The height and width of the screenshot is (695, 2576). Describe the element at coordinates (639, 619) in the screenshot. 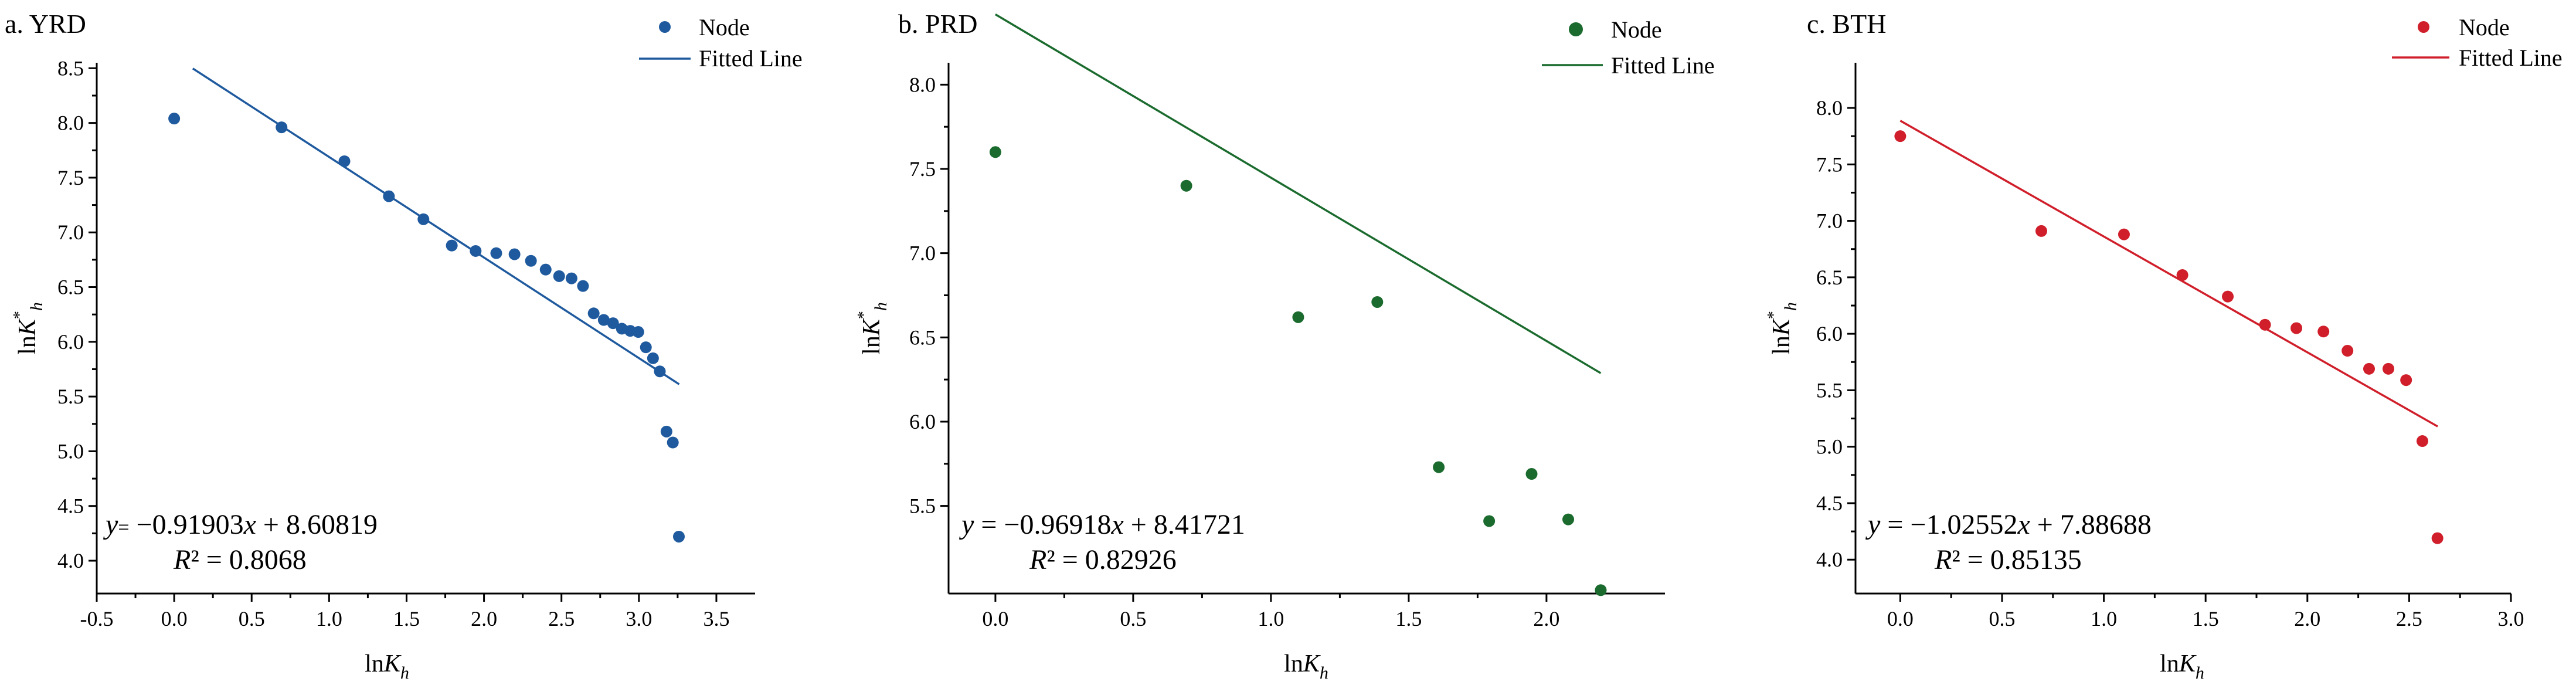

I see `x-tick-label: 3.0` at that location.